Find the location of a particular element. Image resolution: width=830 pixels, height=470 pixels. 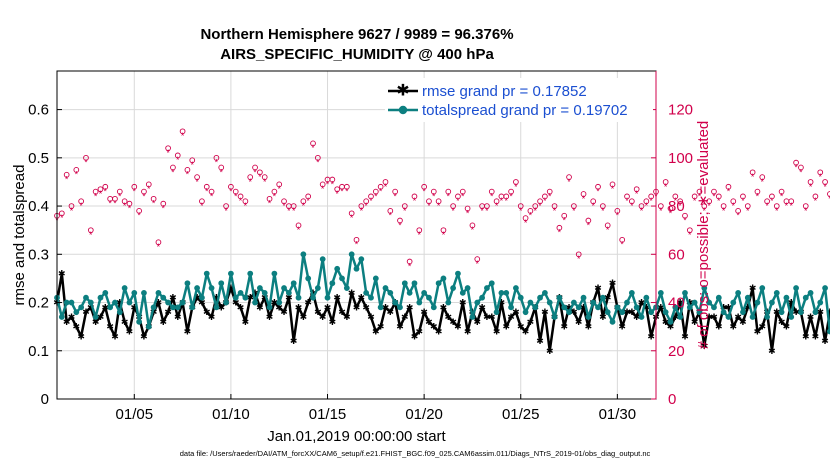

legend-marker-rmse: ✱ is located at coordinates (402, 91).